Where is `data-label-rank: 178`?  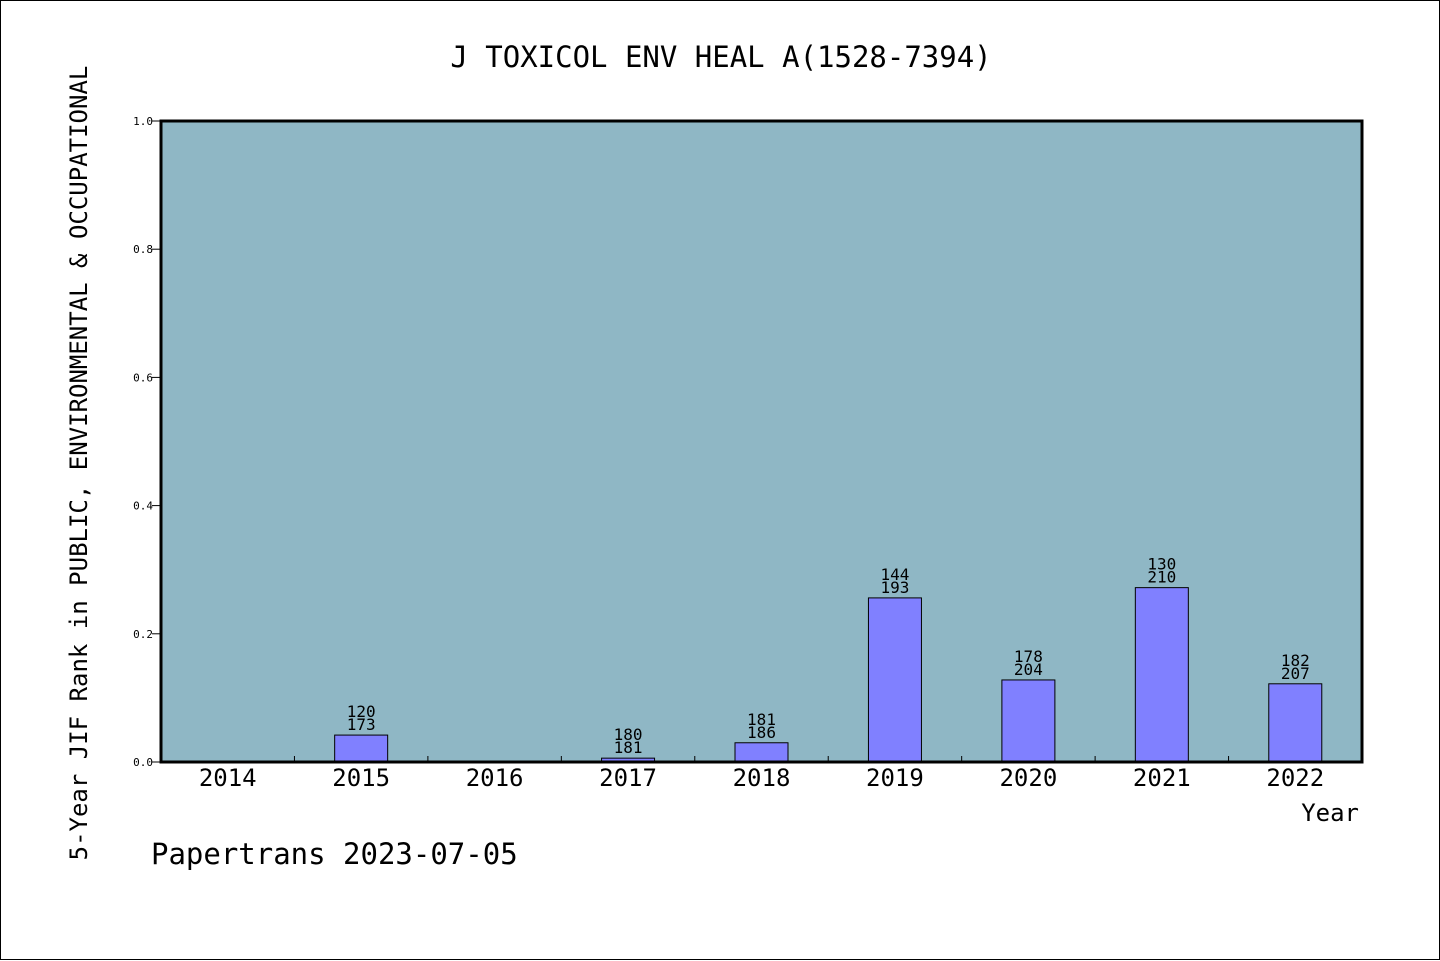 data-label-rank: 178 is located at coordinates (1028, 656).